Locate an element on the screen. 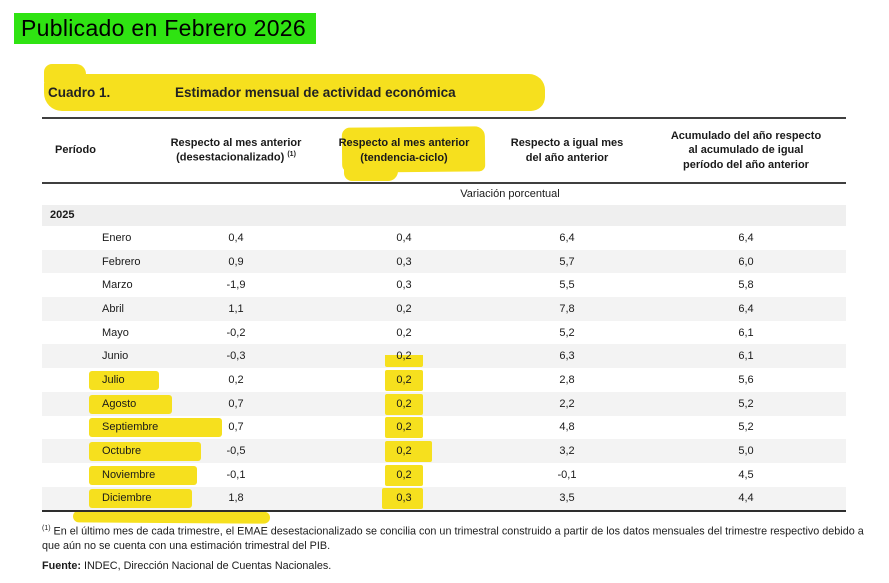  cell-month: Diciembre is located at coordinates (117, 499).